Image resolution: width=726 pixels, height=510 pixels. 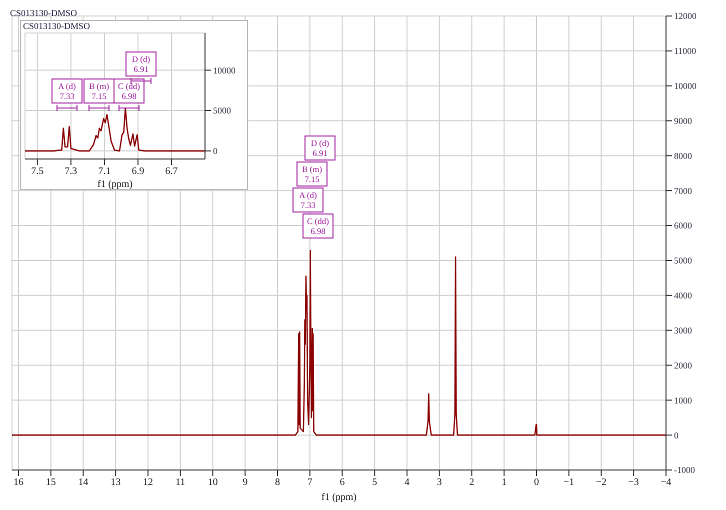 I want to click on y-tick-label: 1000, so click(x=683, y=400).